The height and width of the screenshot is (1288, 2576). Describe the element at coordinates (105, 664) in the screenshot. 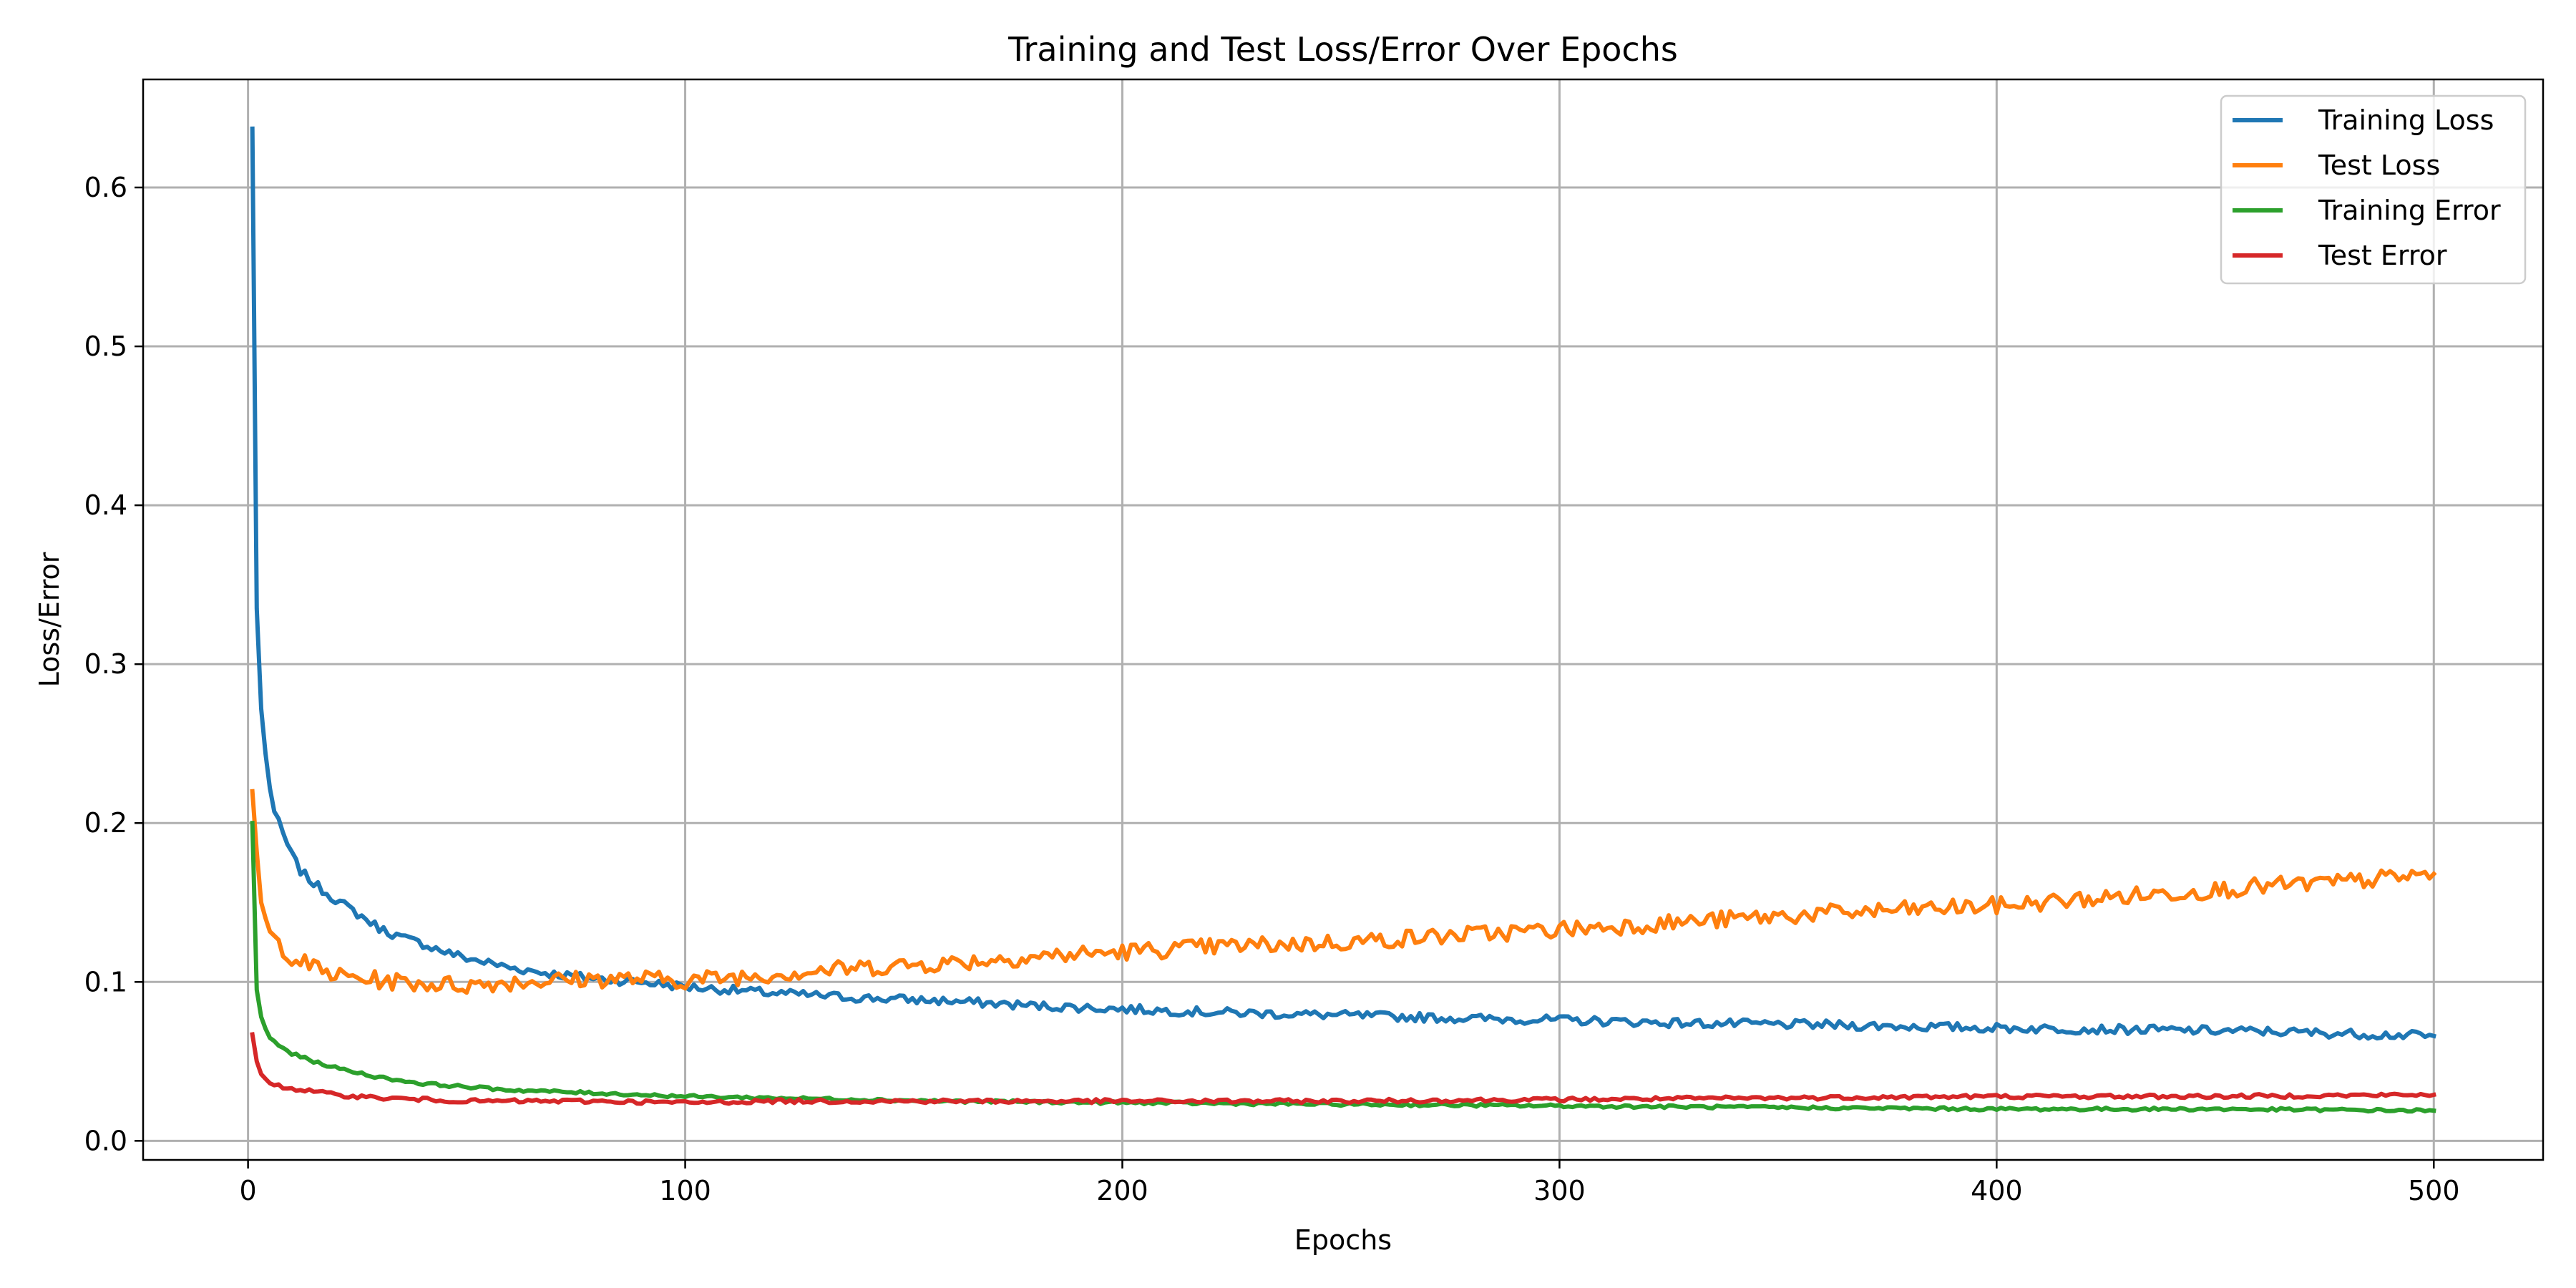

I see `y-tick-label: 0.3` at that location.